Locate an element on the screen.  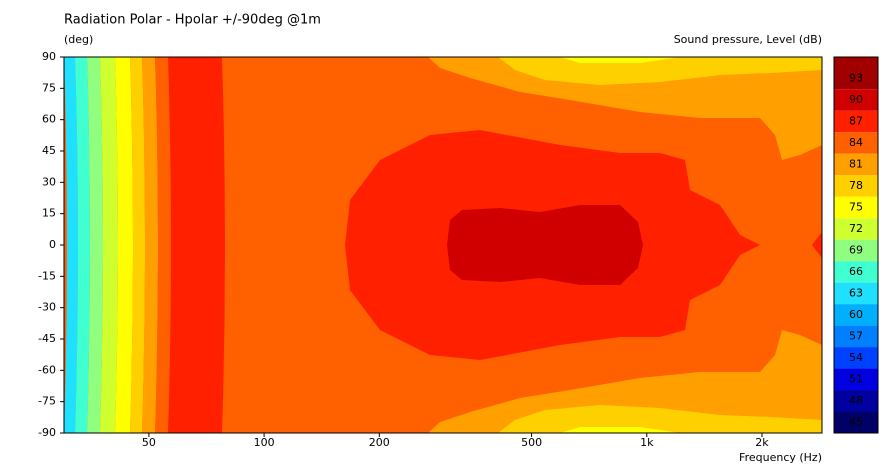
colorbar-tick-label: 60 is located at coordinates (856, 314).